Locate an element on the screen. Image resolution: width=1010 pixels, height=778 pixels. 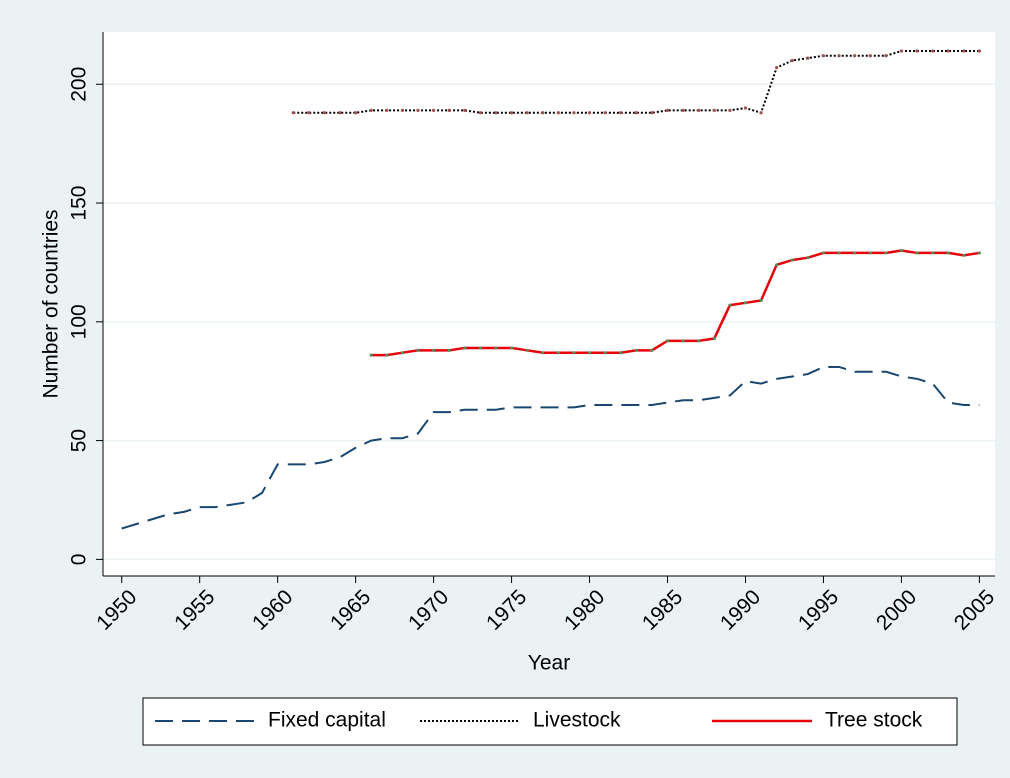
y-tick-label: 200 is located at coordinates (79, 84).